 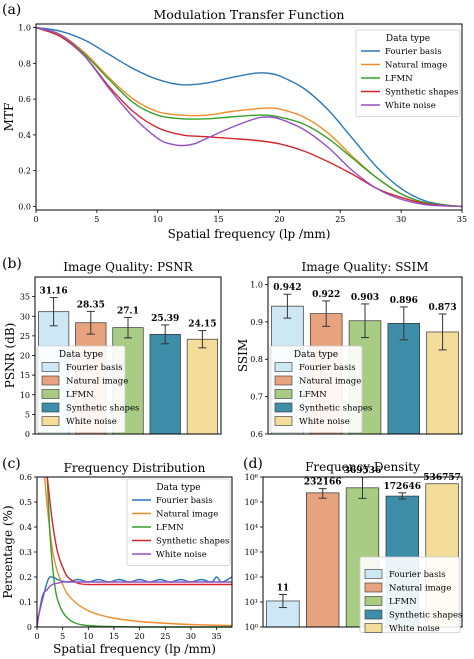 I want to click on panel-label-a: (a), so click(x=11, y=10).